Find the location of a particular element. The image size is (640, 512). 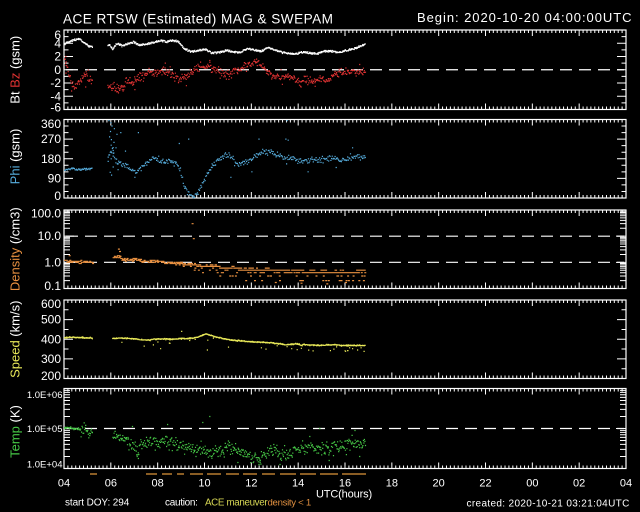

svg-text: 300 is located at coordinates (51, 359).